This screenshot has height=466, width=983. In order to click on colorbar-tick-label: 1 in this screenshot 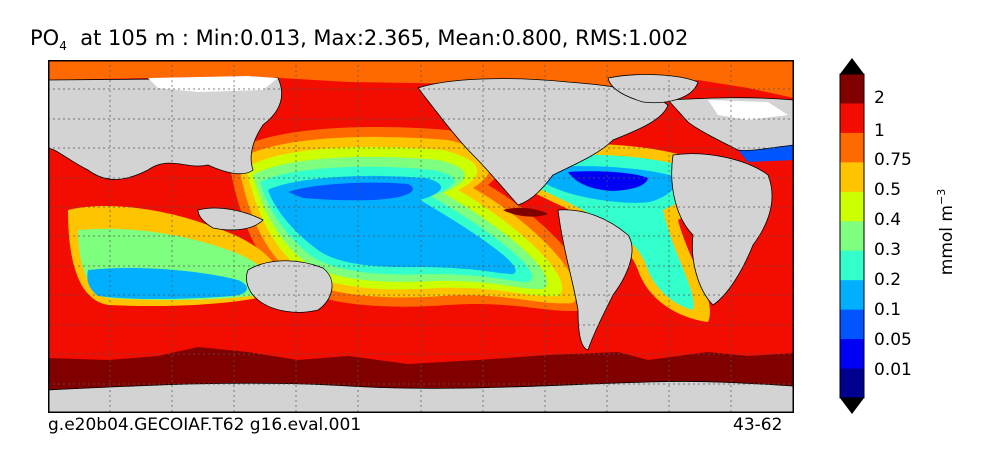, I will do `click(879, 131)`.